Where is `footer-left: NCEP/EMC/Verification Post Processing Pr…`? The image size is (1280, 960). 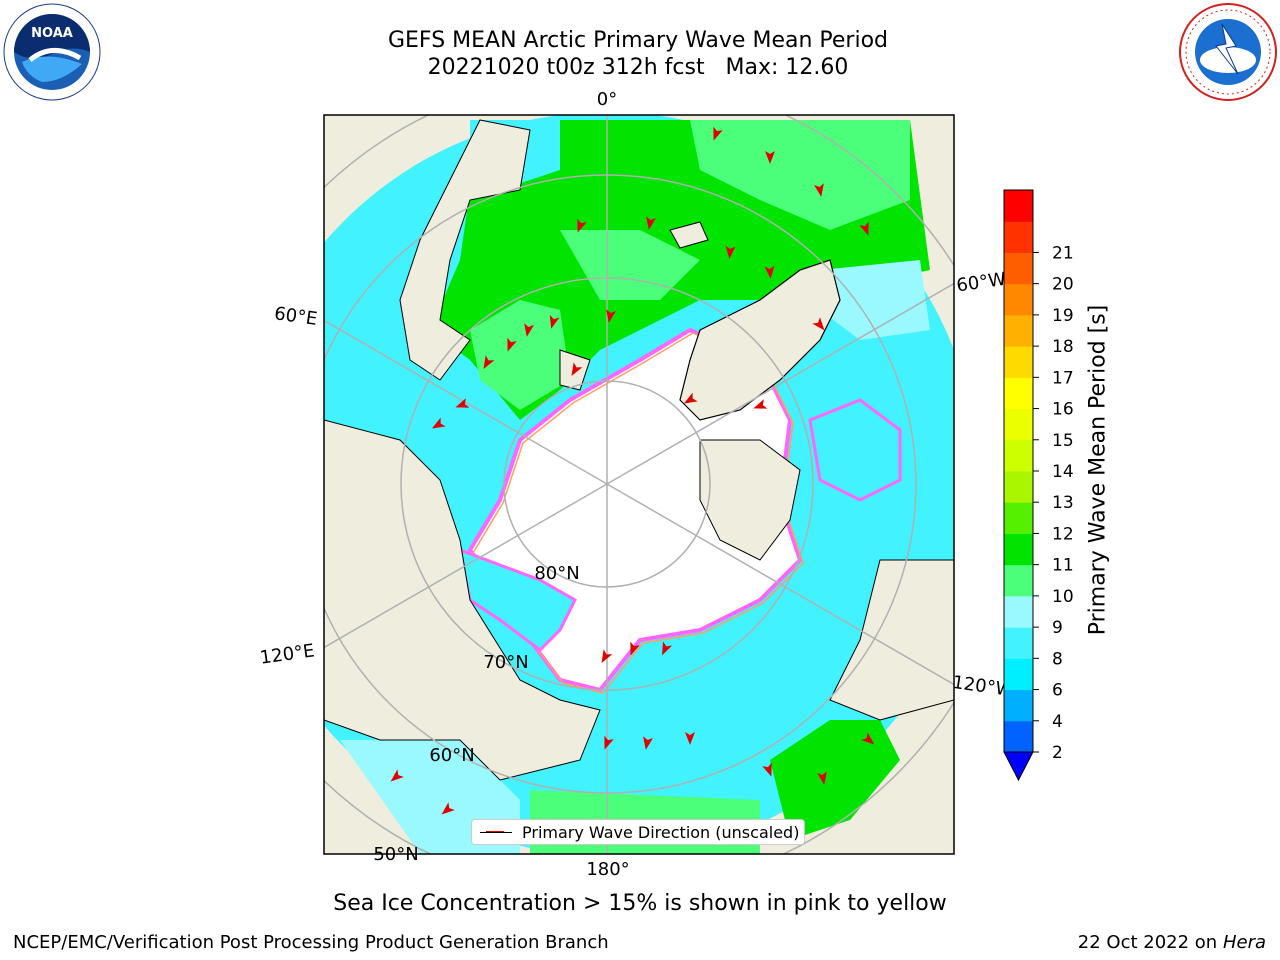
footer-left: NCEP/EMC/Verification Post Processing Pr… is located at coordinates (311, 942).